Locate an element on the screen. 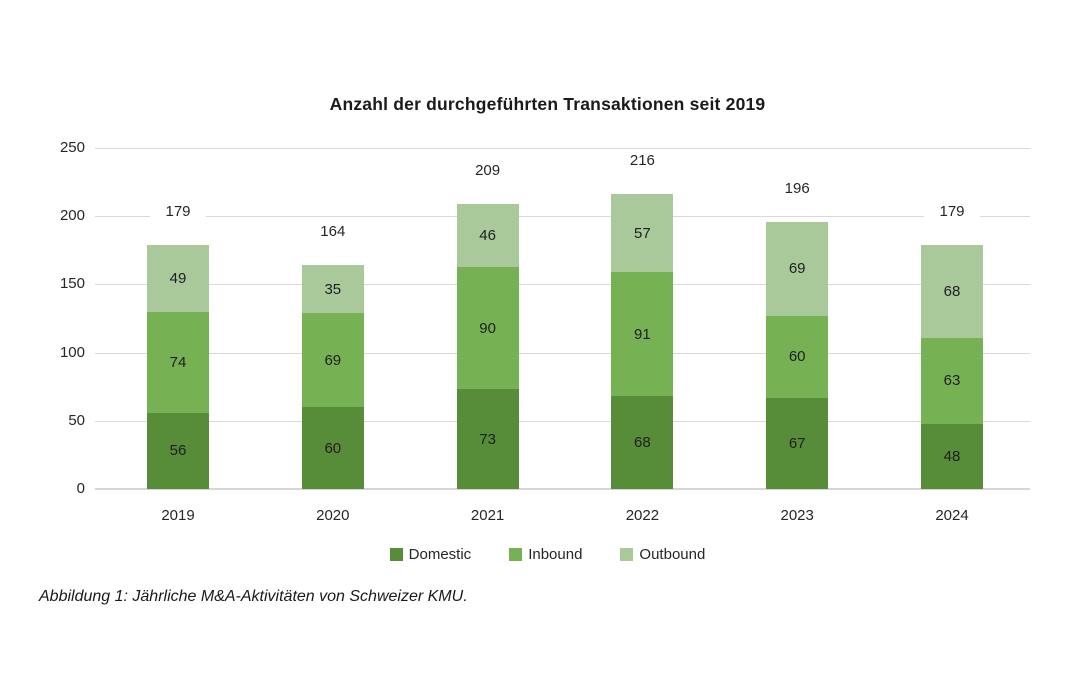 The height and width of the screenshot is (700, 1087). y-tick-label: 200 is located at coordinates (72, 216).